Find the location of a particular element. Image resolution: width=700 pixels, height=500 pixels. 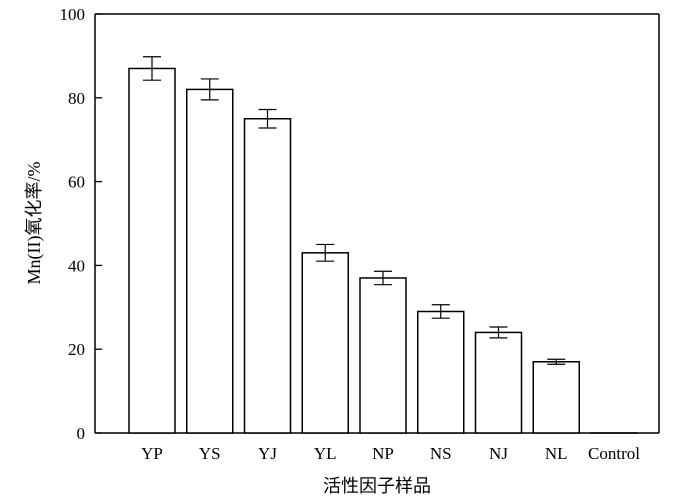

bar-yl is located at coordinates (325, 343).